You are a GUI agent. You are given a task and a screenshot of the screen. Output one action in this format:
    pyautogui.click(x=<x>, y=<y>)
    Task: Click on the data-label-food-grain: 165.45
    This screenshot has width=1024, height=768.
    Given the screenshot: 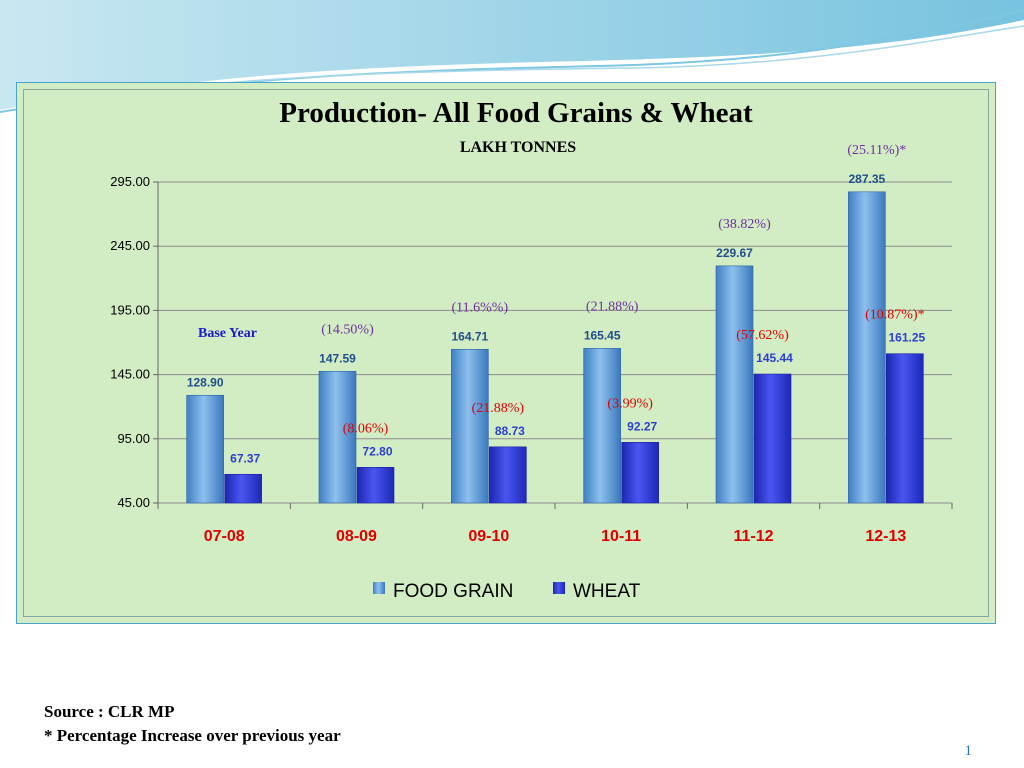 What is the action you would take?
    pyautogui.click(x=602, y=335)
    